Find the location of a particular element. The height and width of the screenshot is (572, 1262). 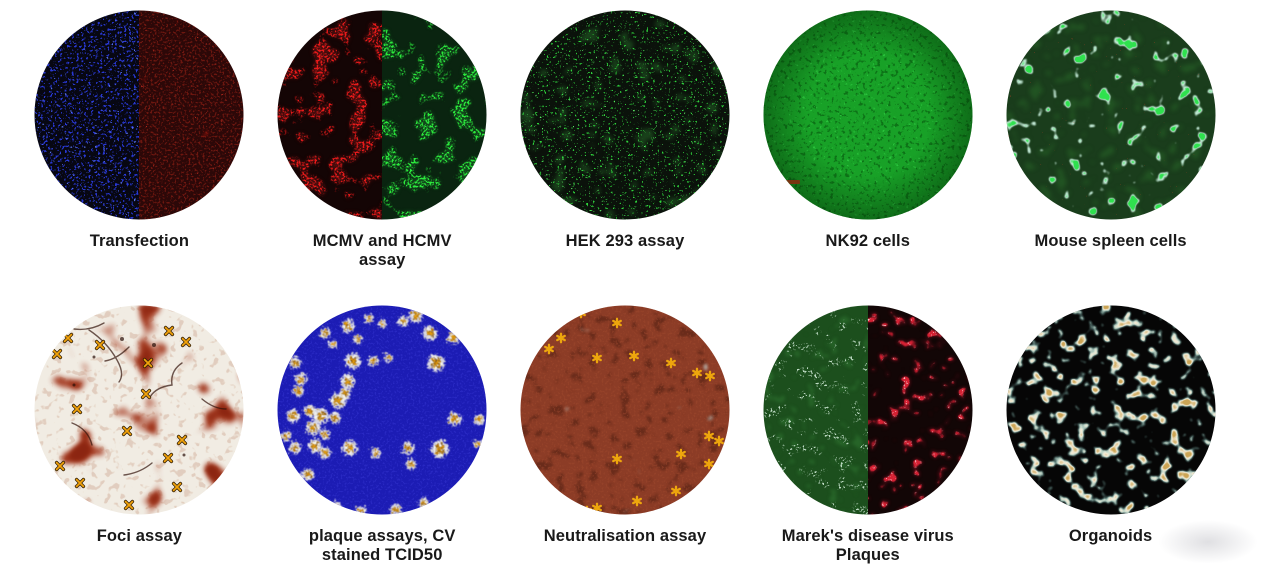

micrograph-caption: MCMV and HCMV assay is located at coordinates (382, 251).